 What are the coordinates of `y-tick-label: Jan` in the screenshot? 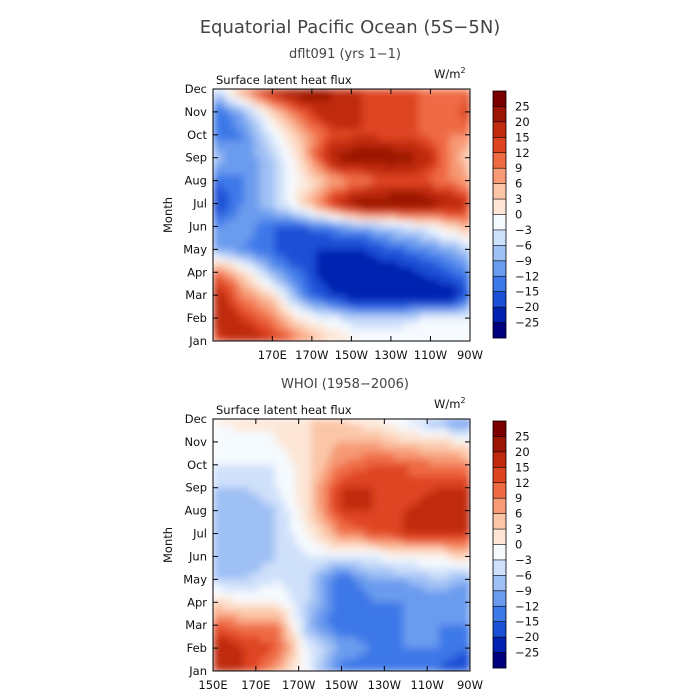 It's located at (197, 671).